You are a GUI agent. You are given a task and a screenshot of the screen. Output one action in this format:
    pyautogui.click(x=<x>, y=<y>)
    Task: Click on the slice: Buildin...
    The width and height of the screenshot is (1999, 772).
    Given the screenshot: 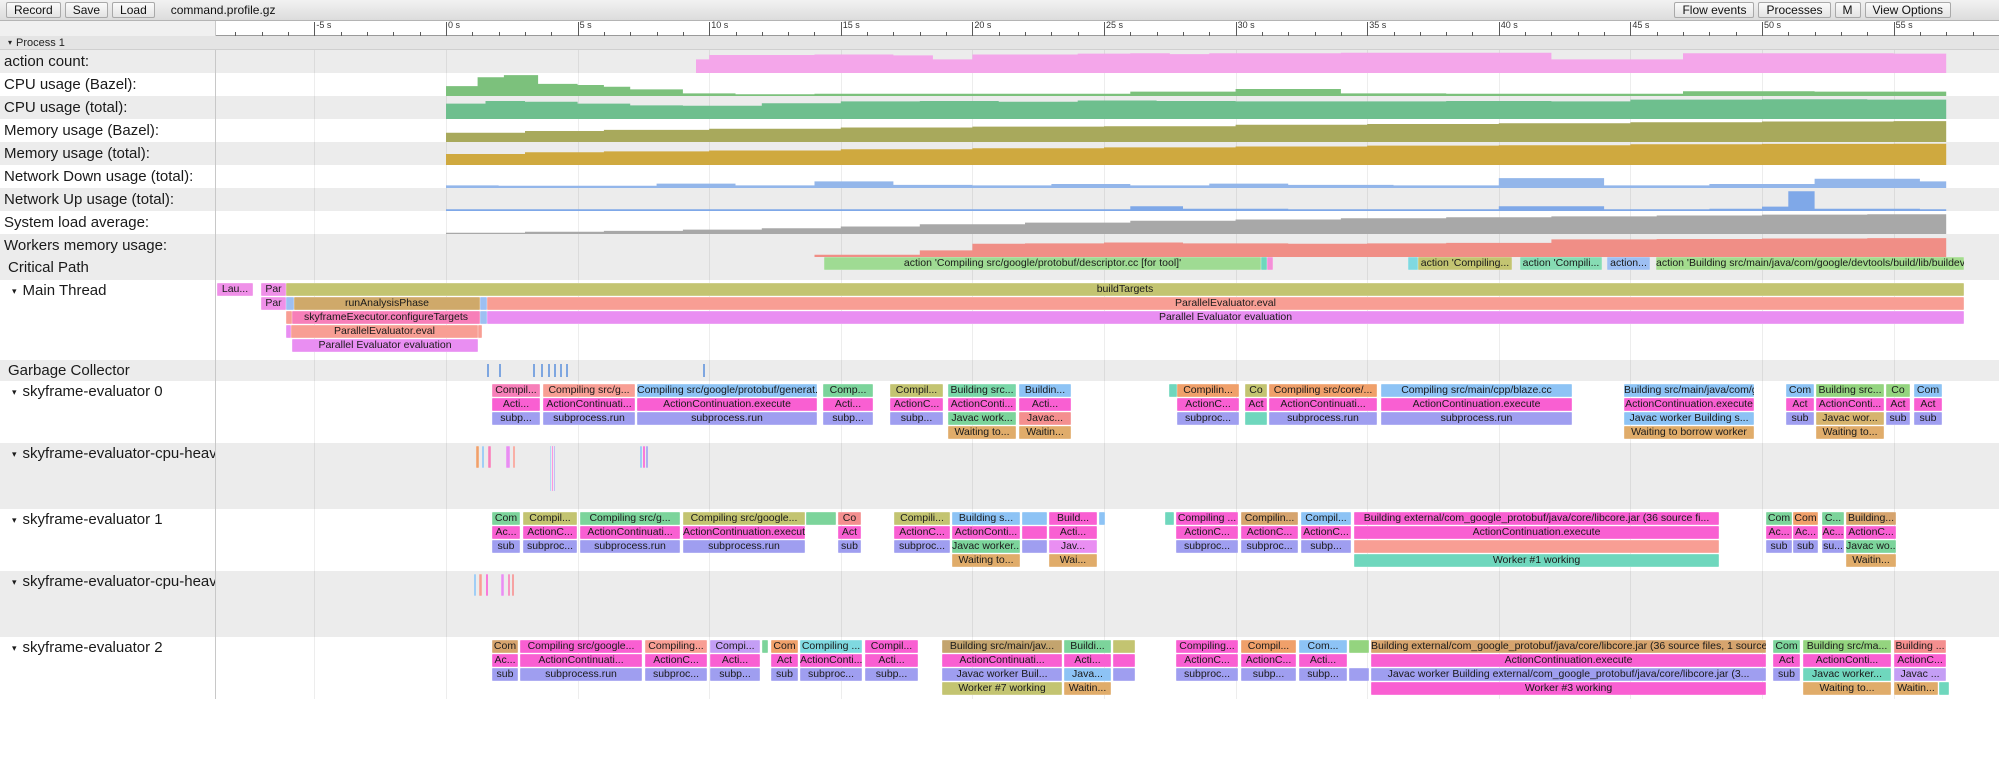 What is the action you would take?
    pyautogui.click(x=1045, y=390)
    